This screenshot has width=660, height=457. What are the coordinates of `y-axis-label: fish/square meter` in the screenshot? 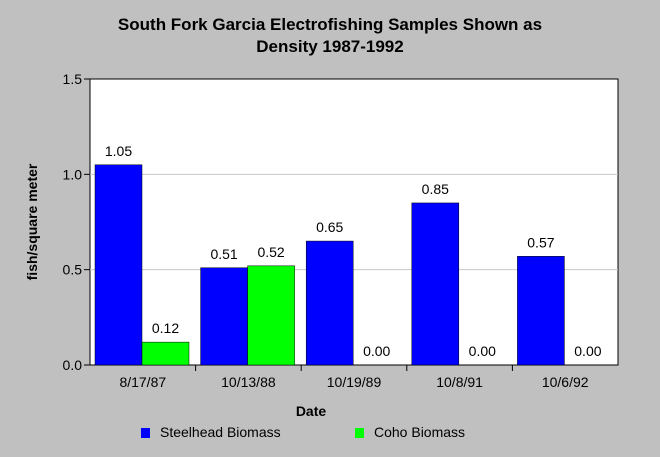 It's located at (32, 221).